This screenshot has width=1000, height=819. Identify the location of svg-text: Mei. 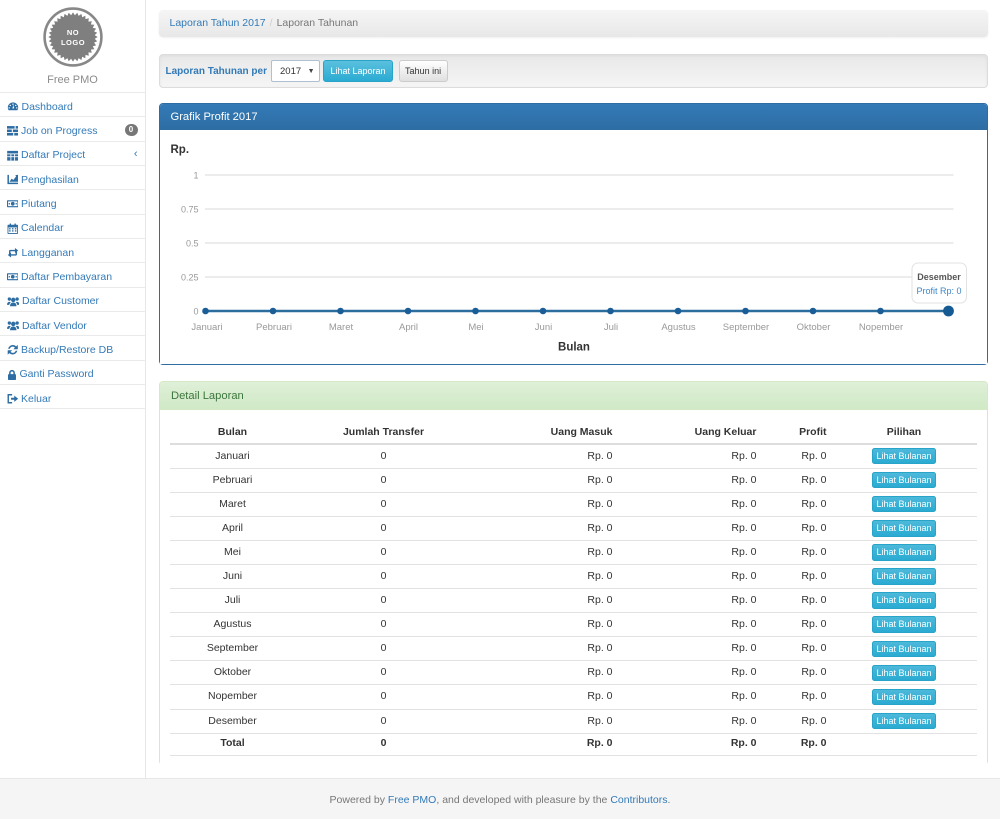
(475, 327).